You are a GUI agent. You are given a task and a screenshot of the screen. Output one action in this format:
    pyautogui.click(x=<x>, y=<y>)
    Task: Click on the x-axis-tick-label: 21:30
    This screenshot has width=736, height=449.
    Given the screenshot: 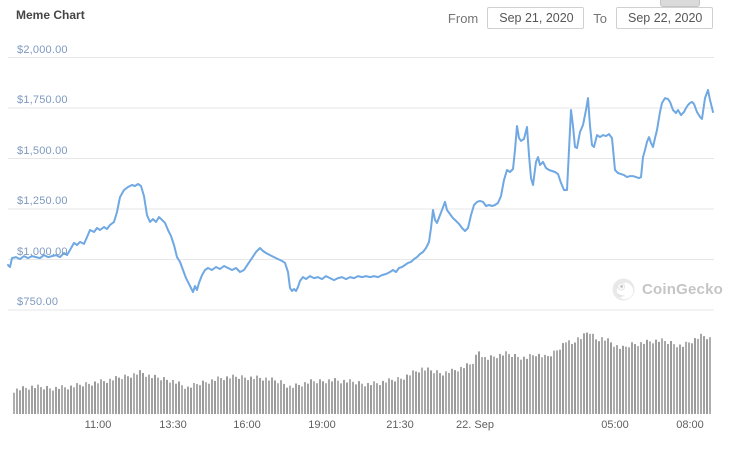 What is the action you would take?
    pyautogui.click(x=400, y=425)
    